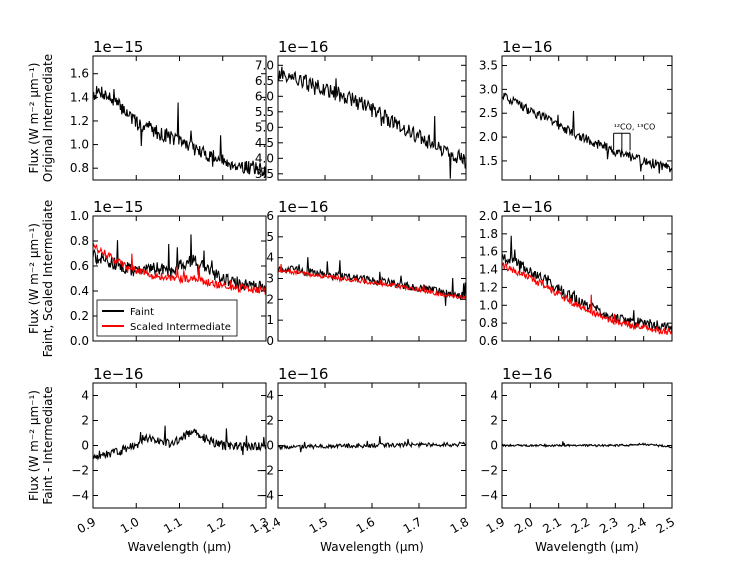  I want to click on x-tick-label: 1.5, so click(319, 526).